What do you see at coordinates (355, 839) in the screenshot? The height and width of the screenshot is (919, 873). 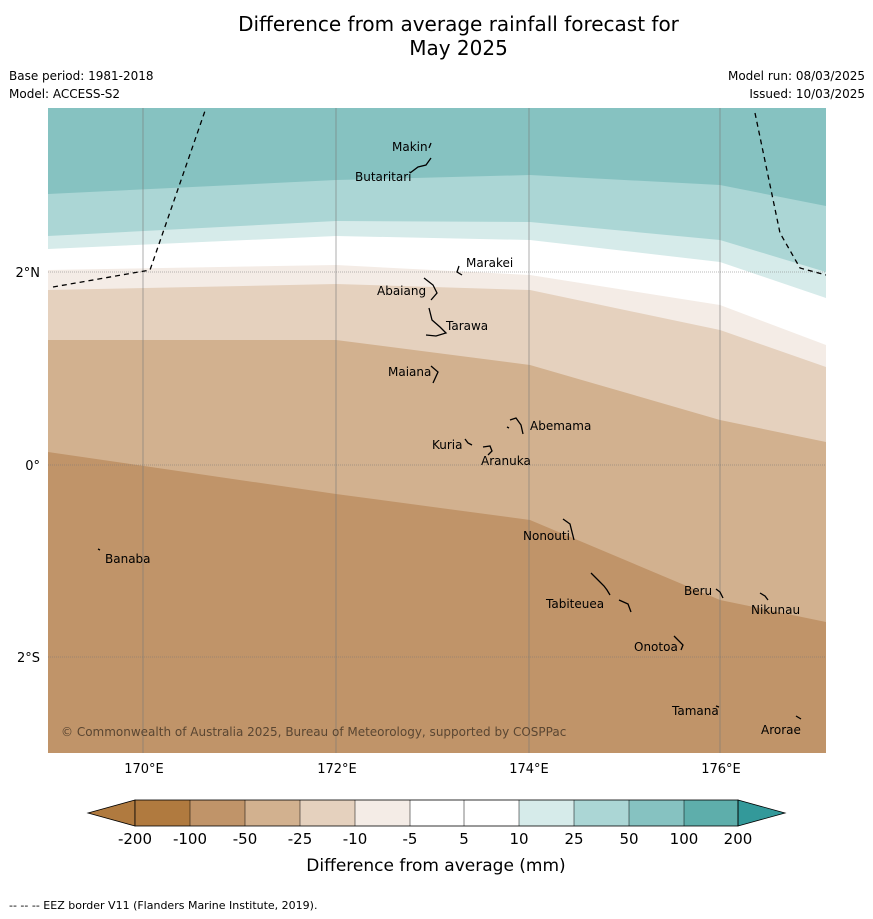 I see `legend-tick: -10` at bounding box center [355, 839].